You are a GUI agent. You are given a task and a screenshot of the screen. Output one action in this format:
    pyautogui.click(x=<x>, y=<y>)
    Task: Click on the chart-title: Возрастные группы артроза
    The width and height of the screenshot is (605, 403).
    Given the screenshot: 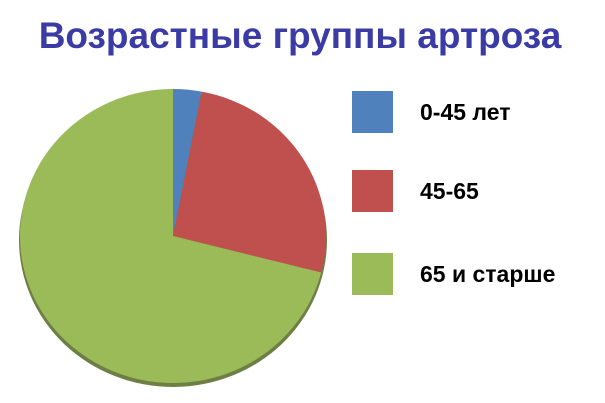 What is the action you would take?
    pyautogui.click(x=300, y=35)
    